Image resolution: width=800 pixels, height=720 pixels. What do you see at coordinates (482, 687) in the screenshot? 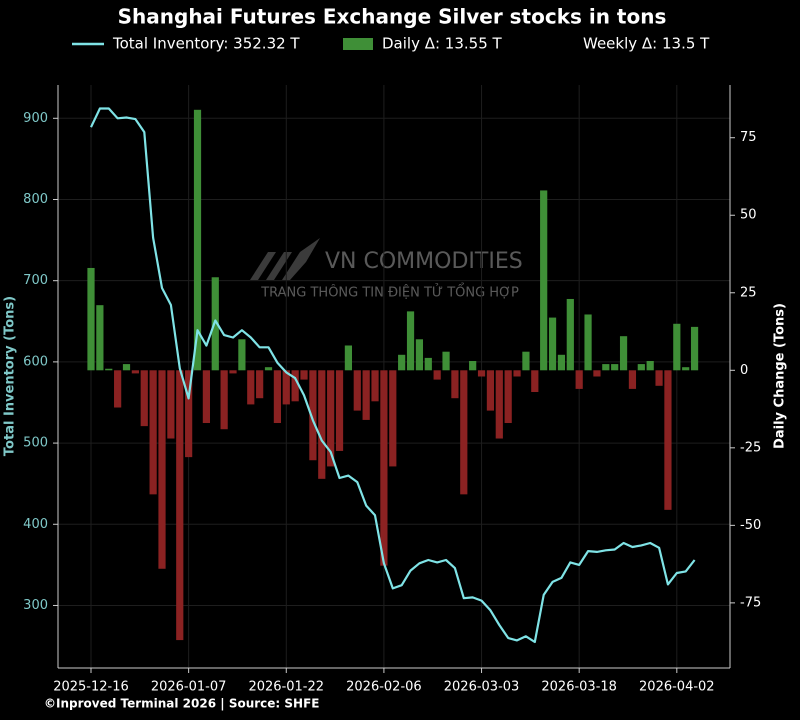
I see `x-tick-label: 2026-03-03` at bounding box center [482, 687].